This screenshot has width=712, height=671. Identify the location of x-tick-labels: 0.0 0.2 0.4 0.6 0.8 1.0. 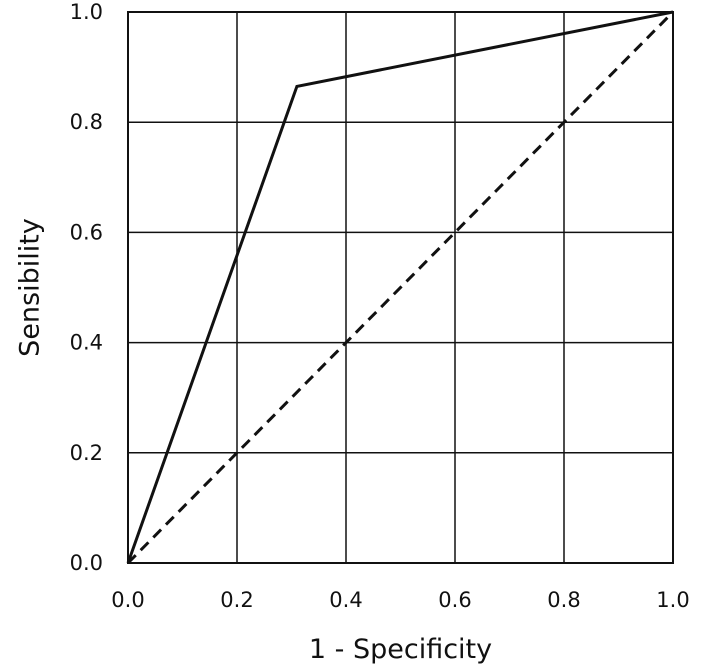
(400, 600).